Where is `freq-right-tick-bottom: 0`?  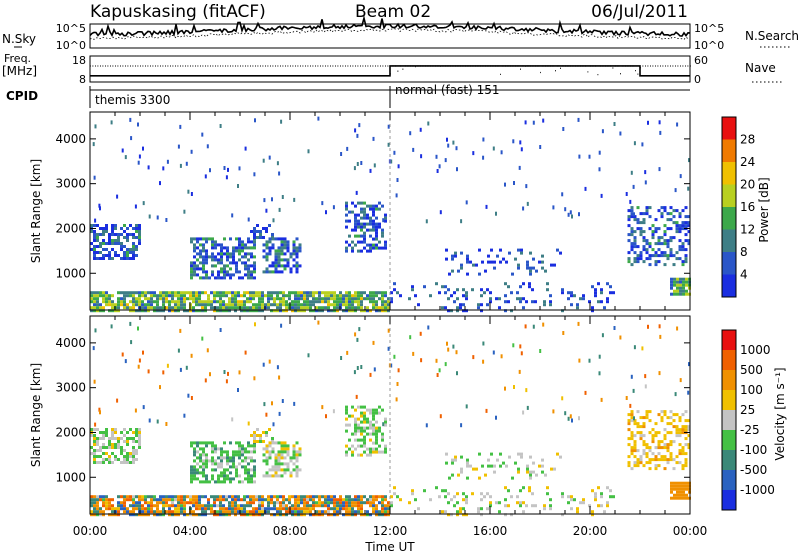 freq-right-tick-bottom: 0 is located at coordinates (697, 79).